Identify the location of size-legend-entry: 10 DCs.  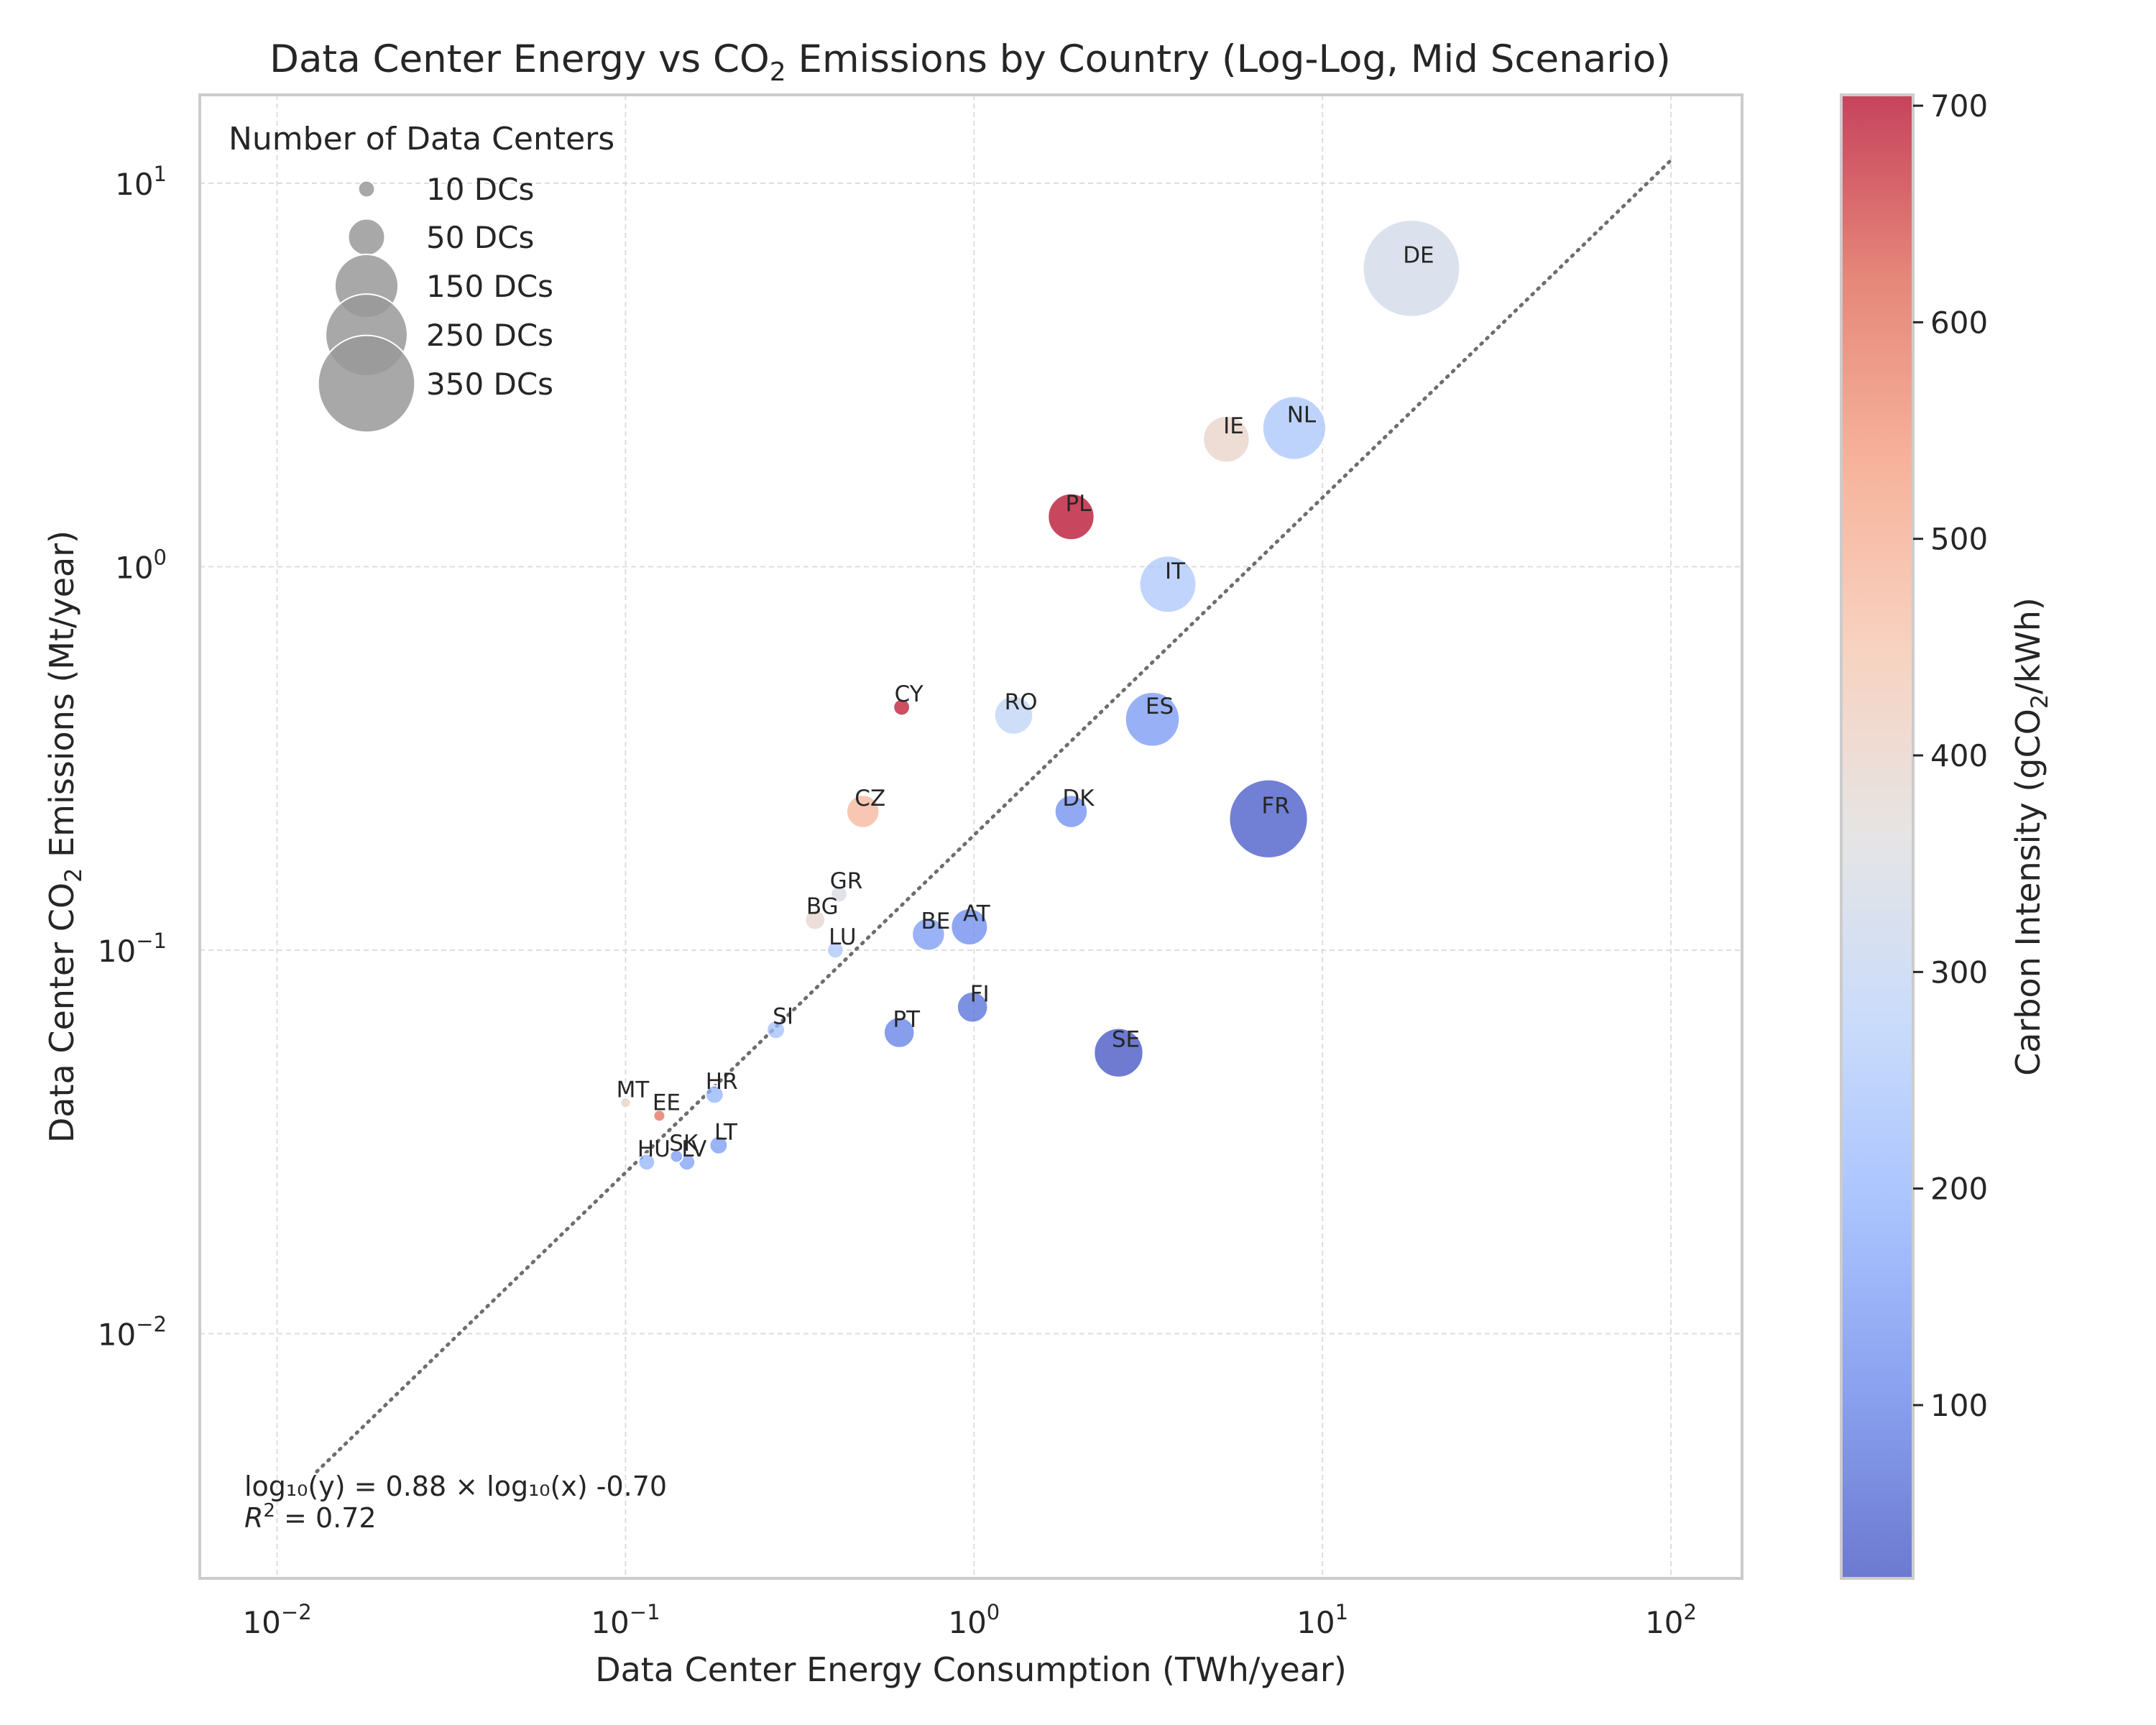
(445, 189).